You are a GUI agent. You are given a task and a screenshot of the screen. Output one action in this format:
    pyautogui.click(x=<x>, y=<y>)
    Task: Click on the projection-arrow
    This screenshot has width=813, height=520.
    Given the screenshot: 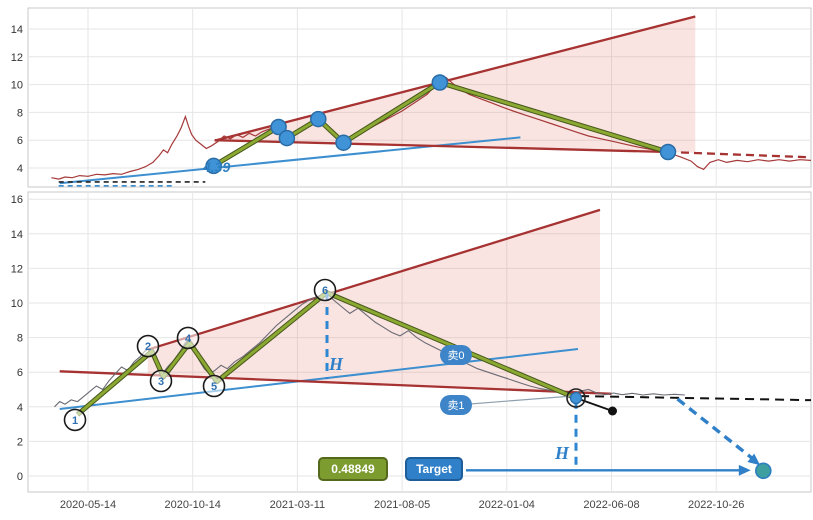 What is the action you would take?
    pyautogui.click(x=717, y=430)
    